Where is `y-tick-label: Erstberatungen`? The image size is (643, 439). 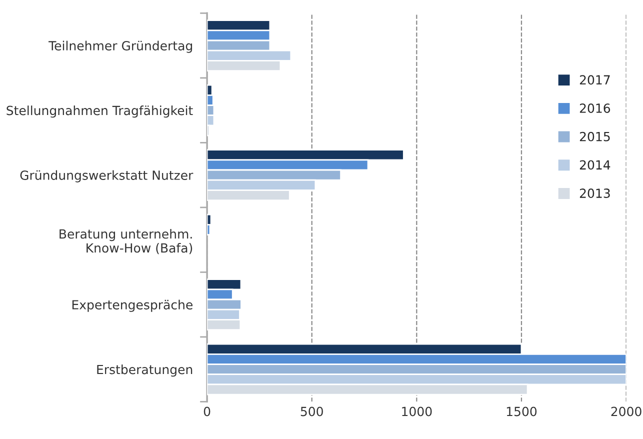 y-tick-label: Erstberatungen is located at coordinates (144, 370).